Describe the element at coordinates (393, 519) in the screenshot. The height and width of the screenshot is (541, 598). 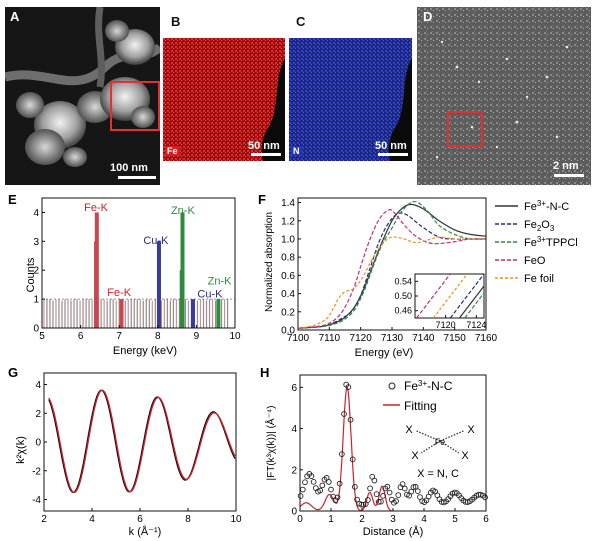
I see `panel-h-xtick-label: 3` at that location.